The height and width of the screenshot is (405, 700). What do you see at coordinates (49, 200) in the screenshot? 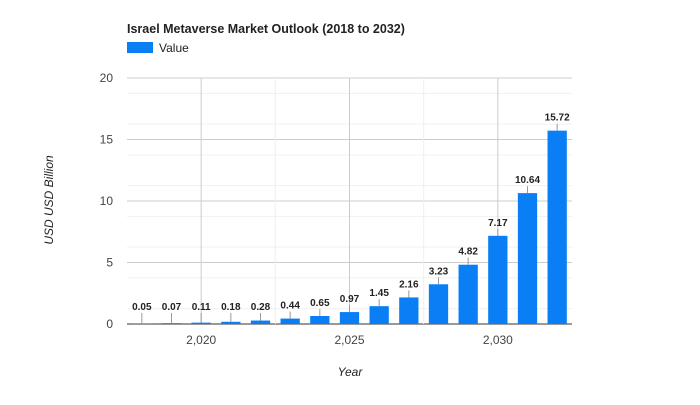
I see `y-axis-title: USD USD Billion` at bounding box center [49, 200].